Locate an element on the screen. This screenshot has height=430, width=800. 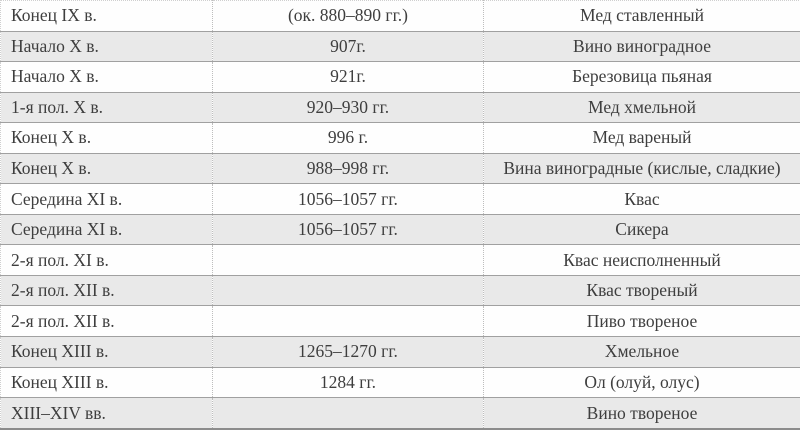
date-cell: 1284 гг. is located at coordinates (348, 382).